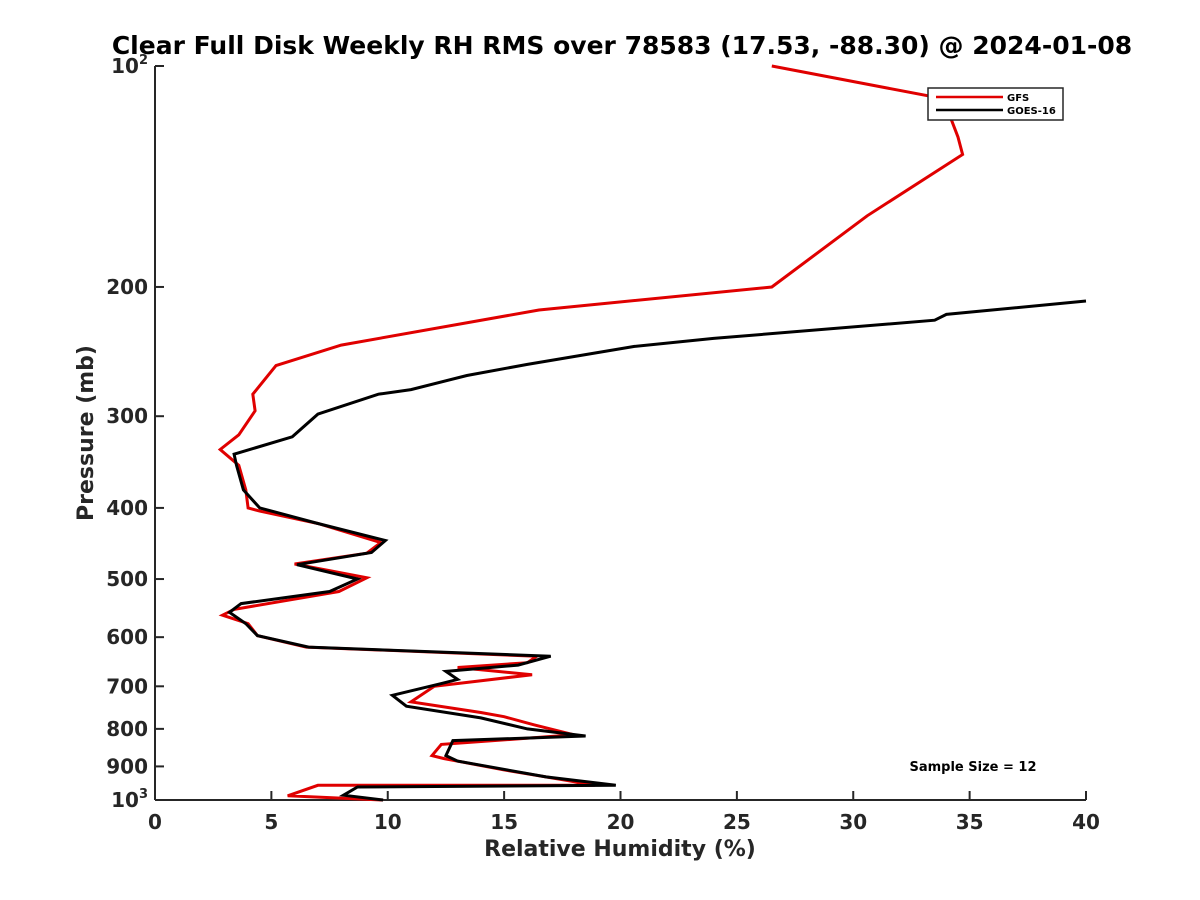 The height and width of the screenshot is (900, 1200). What do you see at coordinates (620, 849) in the screenshot?
I see `x-axis-label: Relative Humidity (%)` at bounding box center [620, 849].